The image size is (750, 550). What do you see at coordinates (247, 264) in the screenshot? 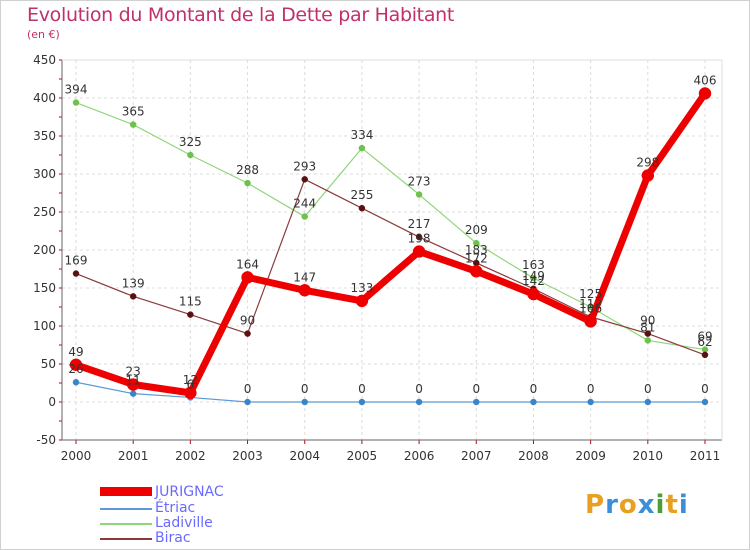
I see `data-label-jurignac: 164` at bounding box center [247, 264].